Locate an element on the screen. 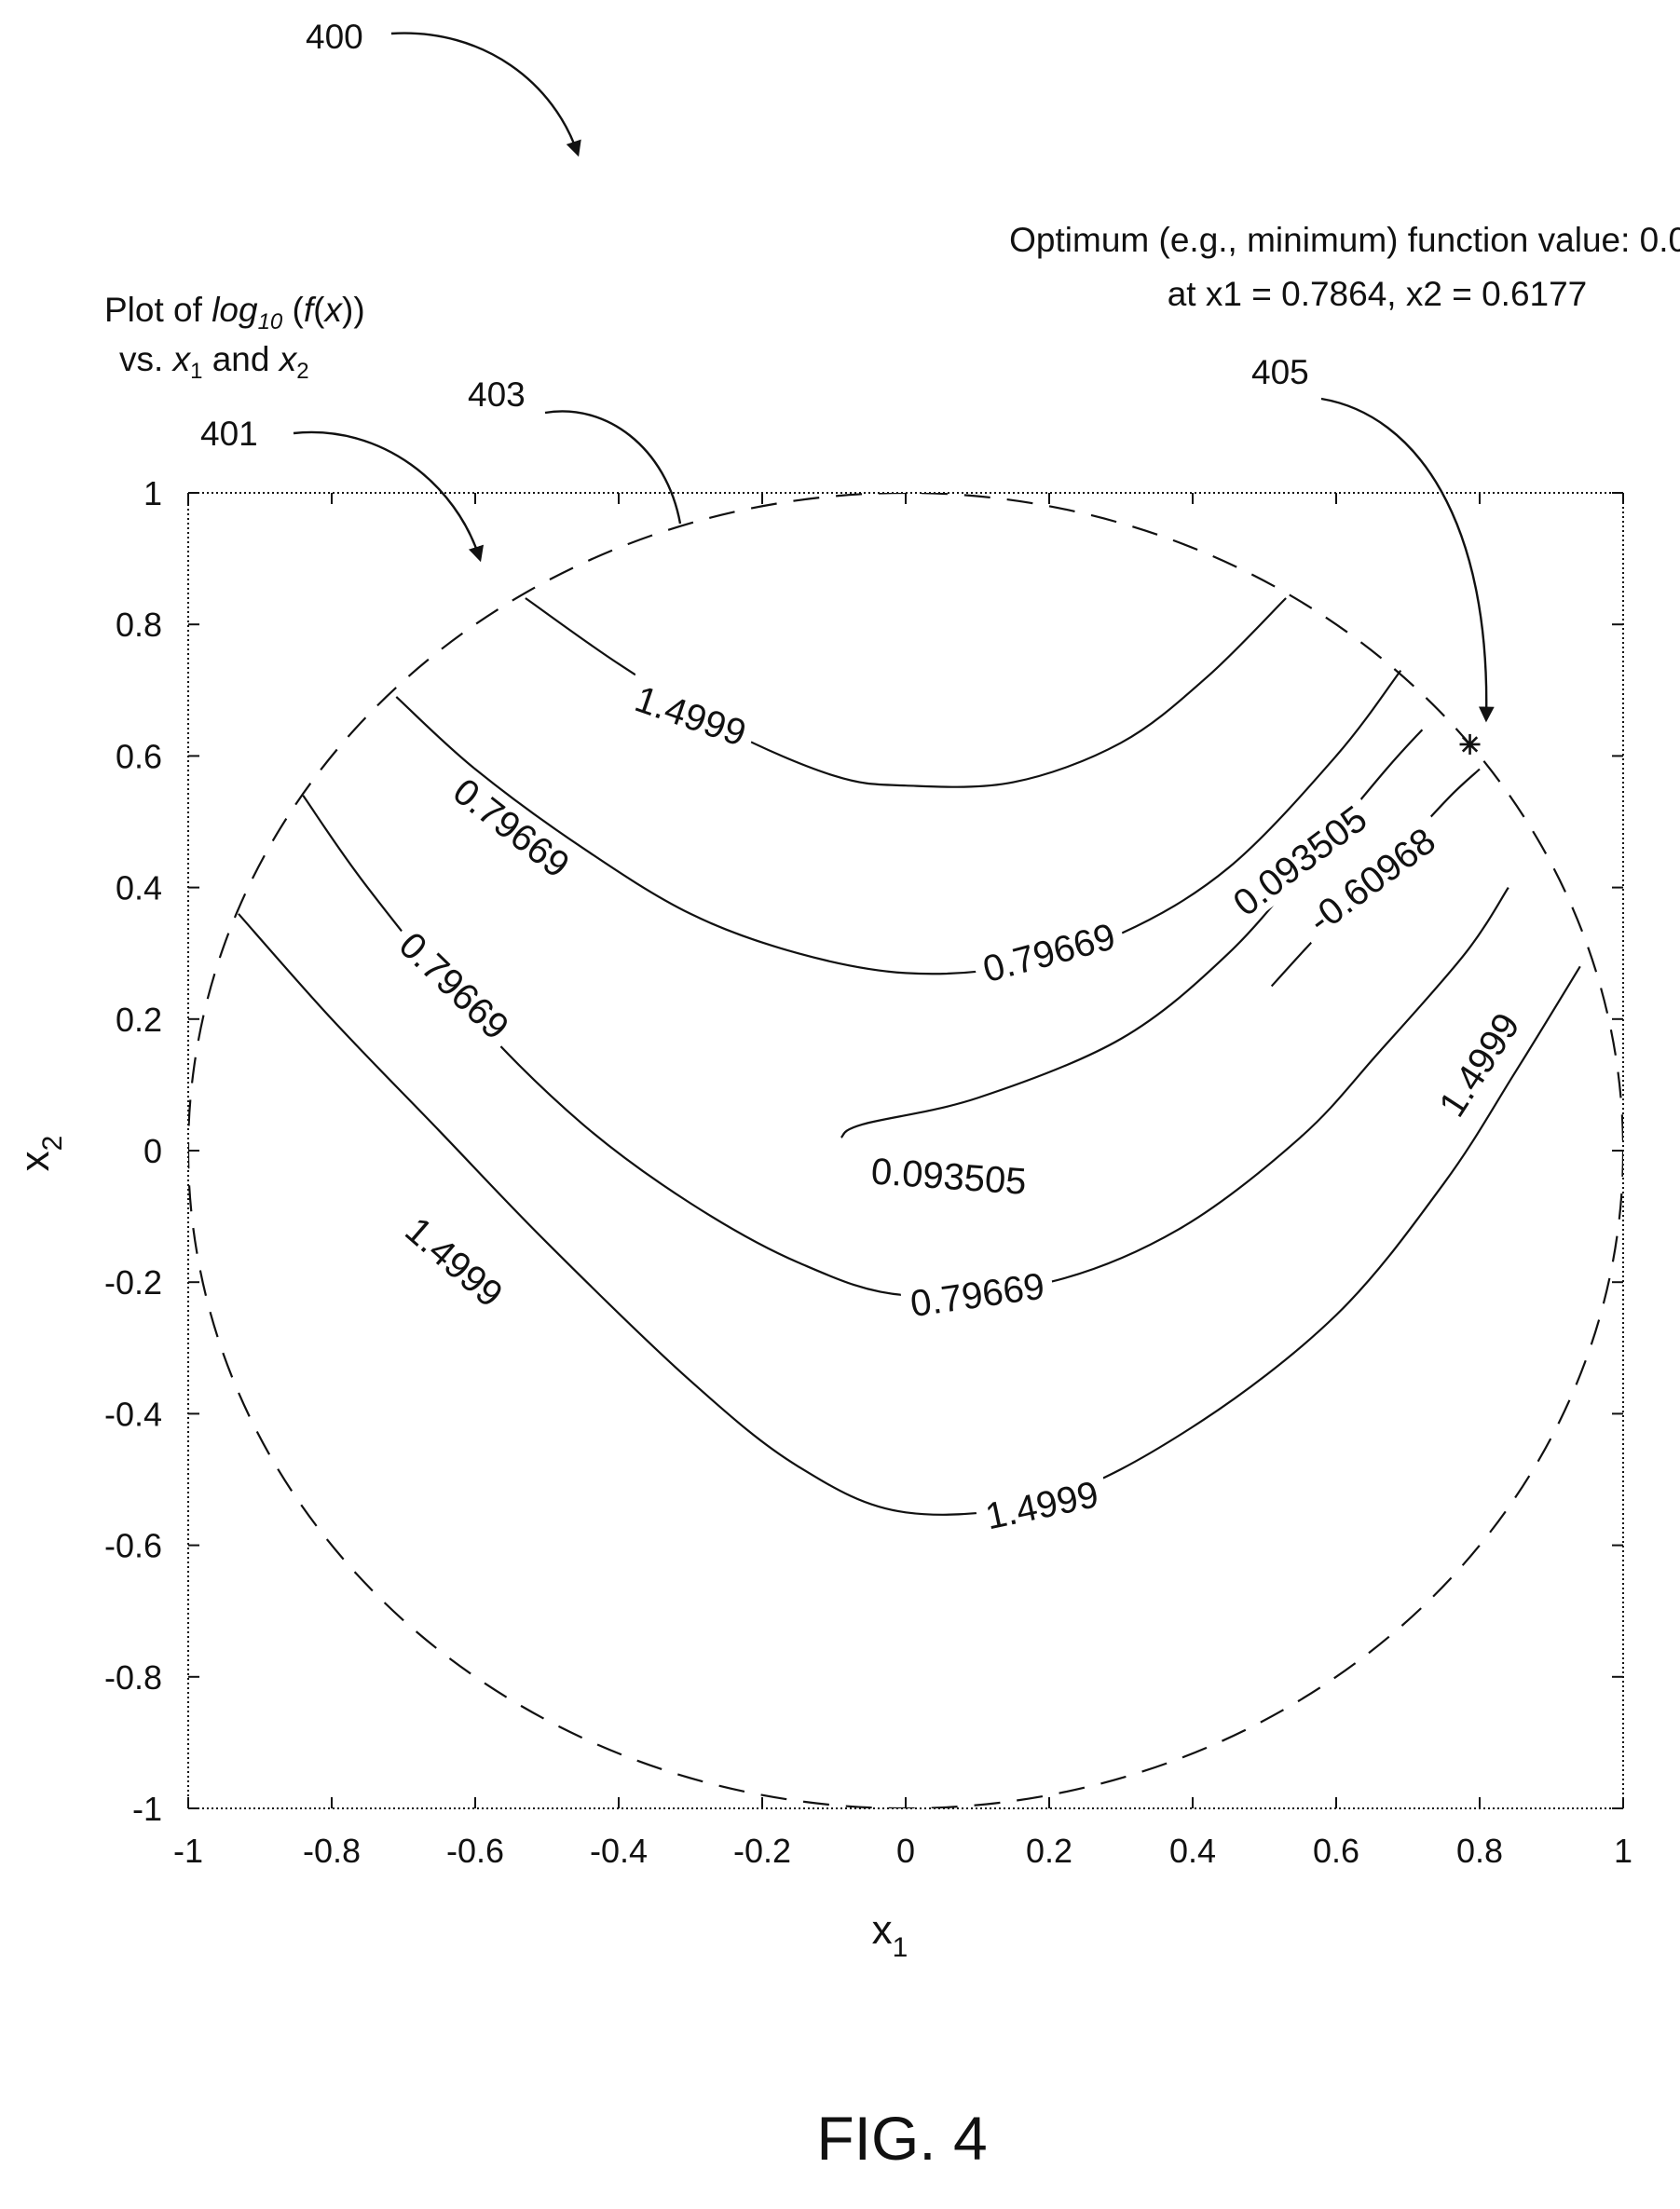 The width and height of the screenshot is (1680, 2209). y-tick-label: 1 is located at coordinates (152, 493).